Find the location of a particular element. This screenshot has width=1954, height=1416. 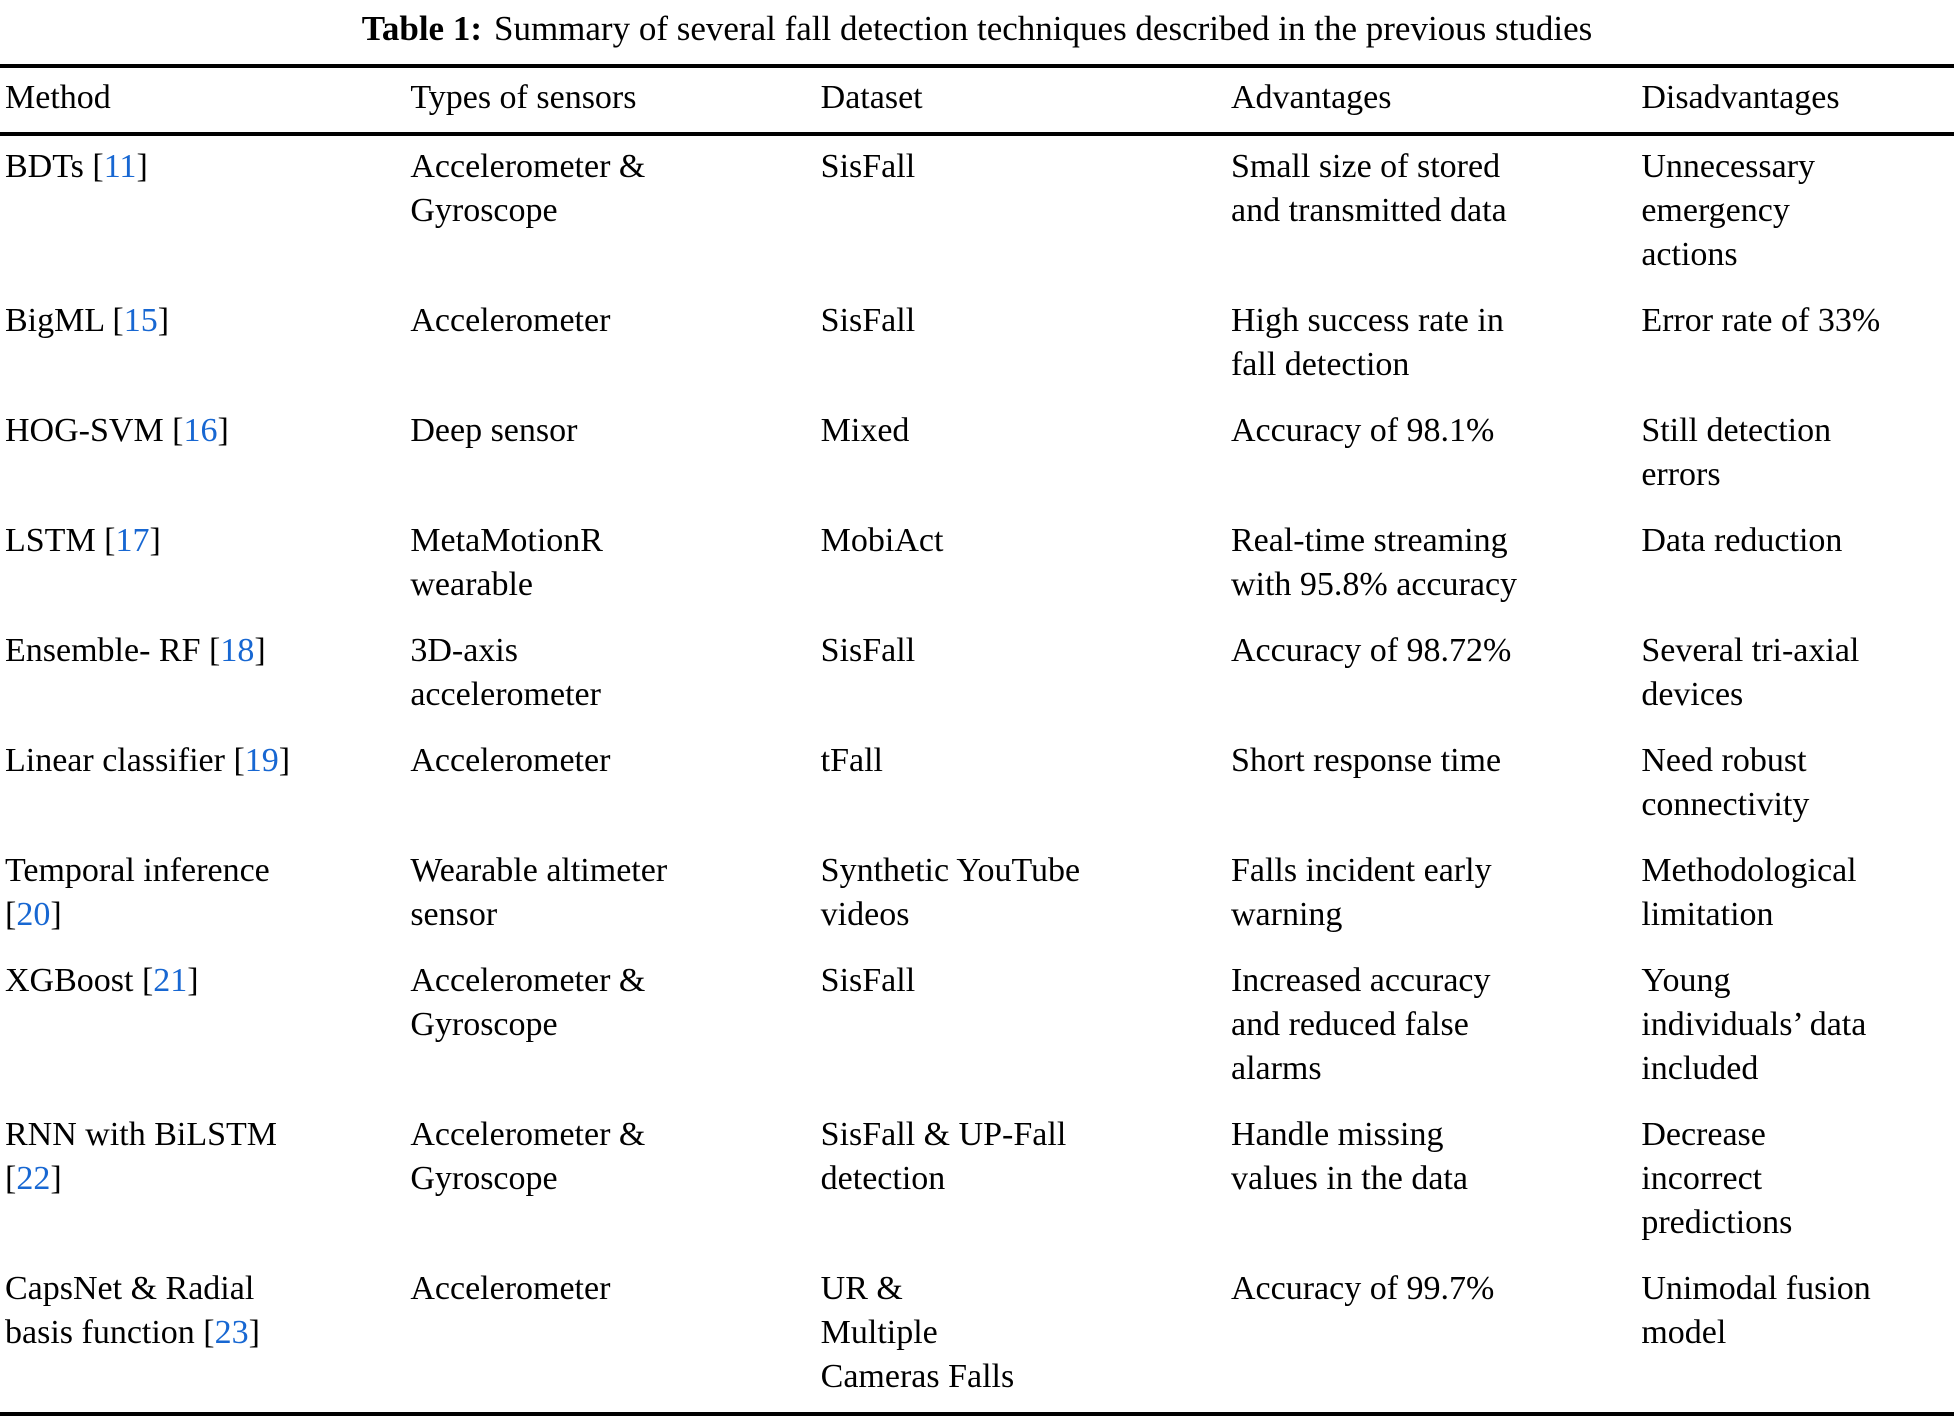

advantages-cell: Accuracy of 99.7% is located at coordinates (1362, 1288).